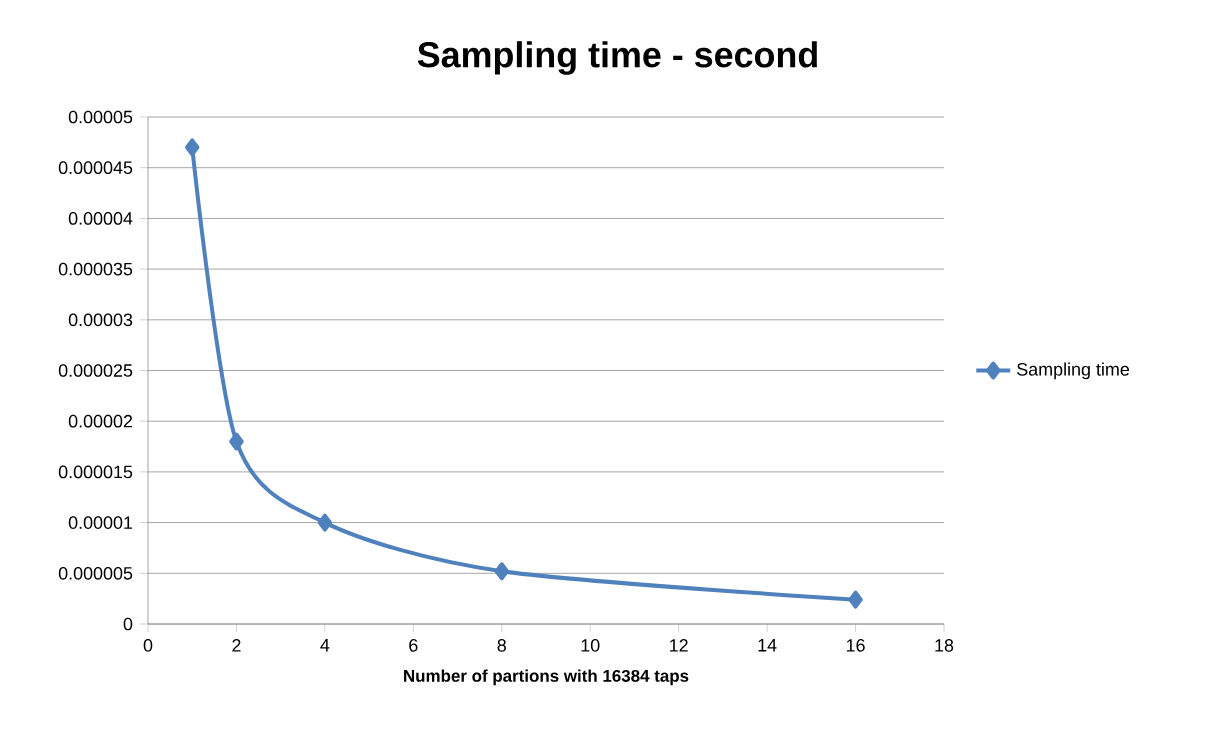 This screenshot has height=740, width=1228. What do you see at coordinates (590, 645) in the screenshot?
I see `x-tick-label: 10` at bounding box center [590, 645].